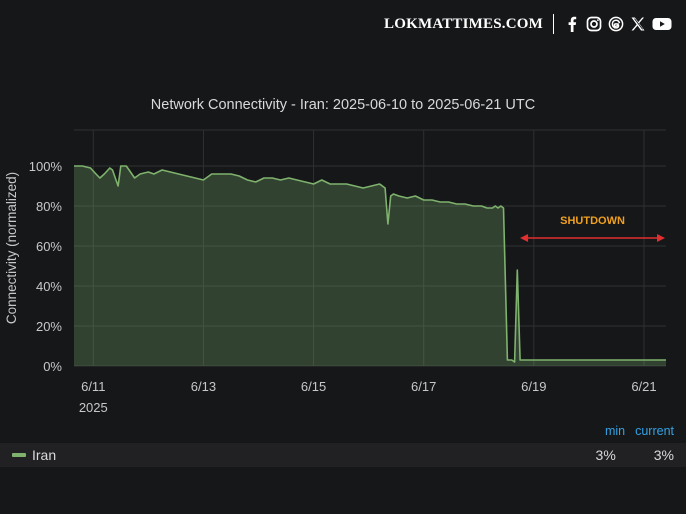 This screenshot has height=514, width=686. What do you see at coordinates (638, 24) in the screenshot?
I see `x-icon` at bounding box center [638, 24].